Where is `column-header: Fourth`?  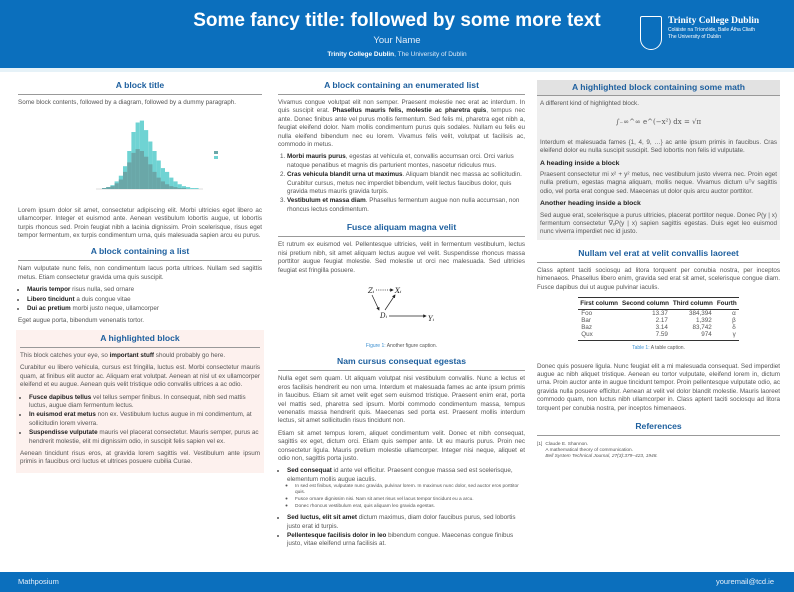 column-header: Fourth is located at coordinates (726, 304).